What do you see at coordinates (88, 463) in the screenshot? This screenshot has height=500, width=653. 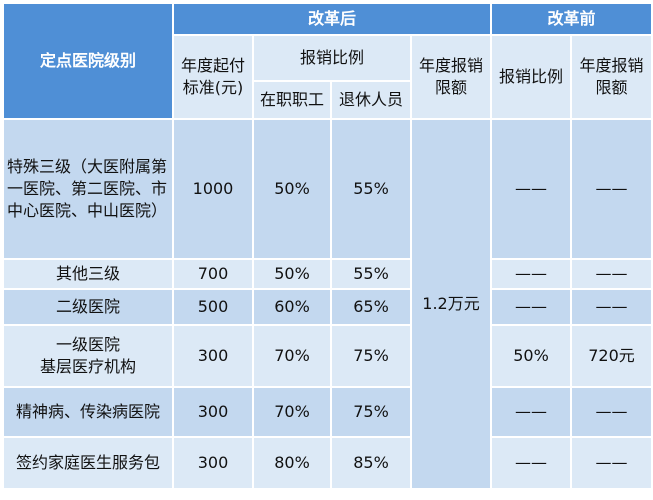 I see `row-level: 签约家庭医生服务包` at bounding box center [88, 463].